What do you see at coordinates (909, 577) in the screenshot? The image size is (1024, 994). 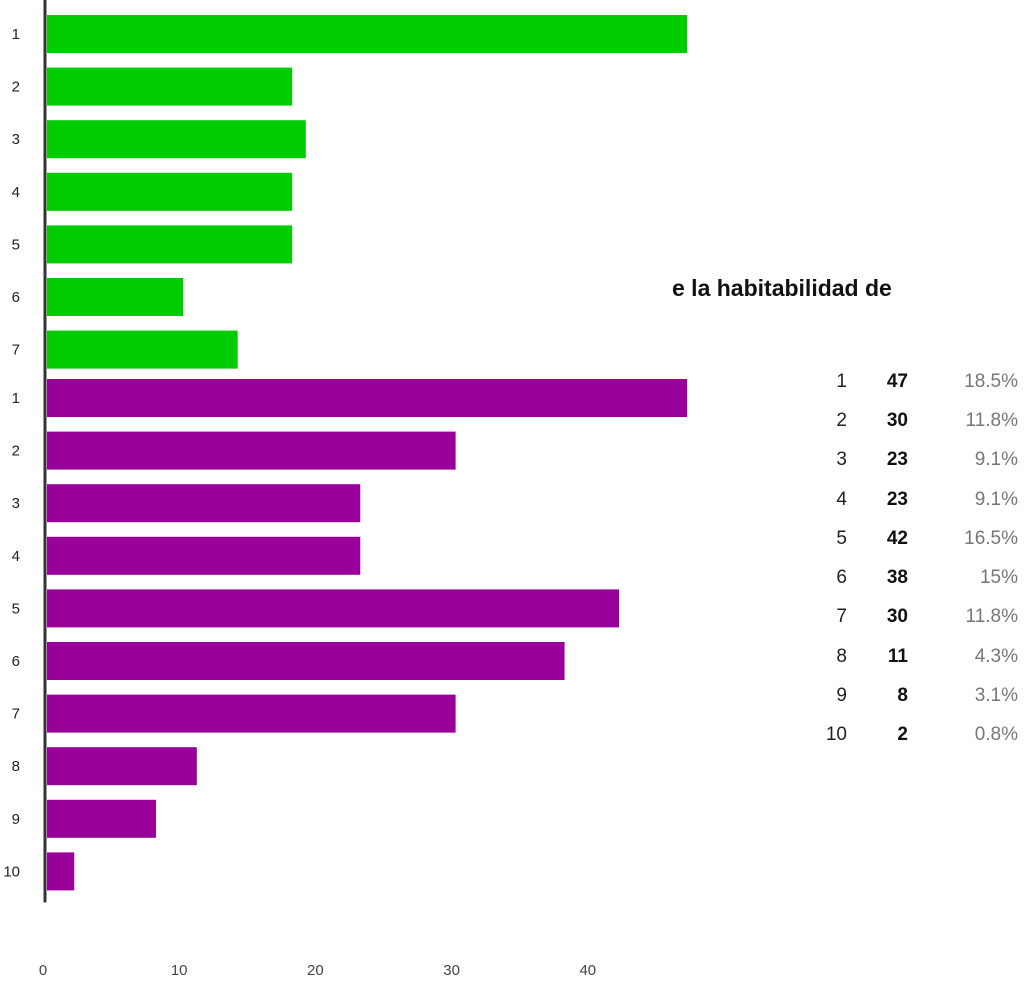 I see `summary-row: 6 38 15%` at bounding box center [909, 577].